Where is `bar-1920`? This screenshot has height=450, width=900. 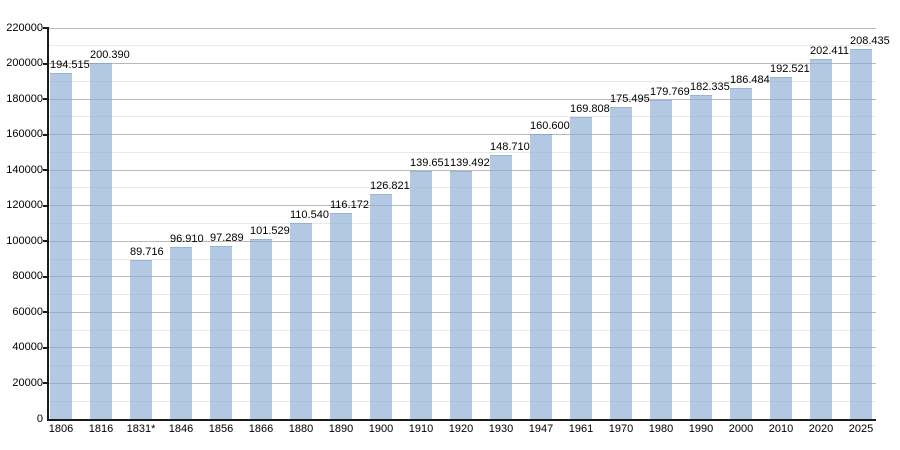
bar-1920 is located at coordinates (461, 295).